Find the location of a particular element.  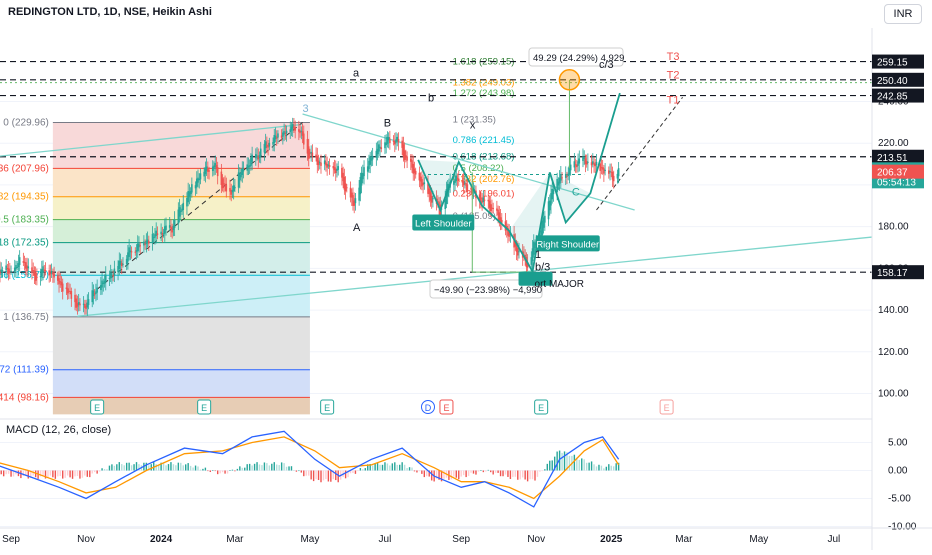

chart-title: REDINGTON LTD, 1D, NSE, Heikin Ashi is located at coordinates (110, 12).